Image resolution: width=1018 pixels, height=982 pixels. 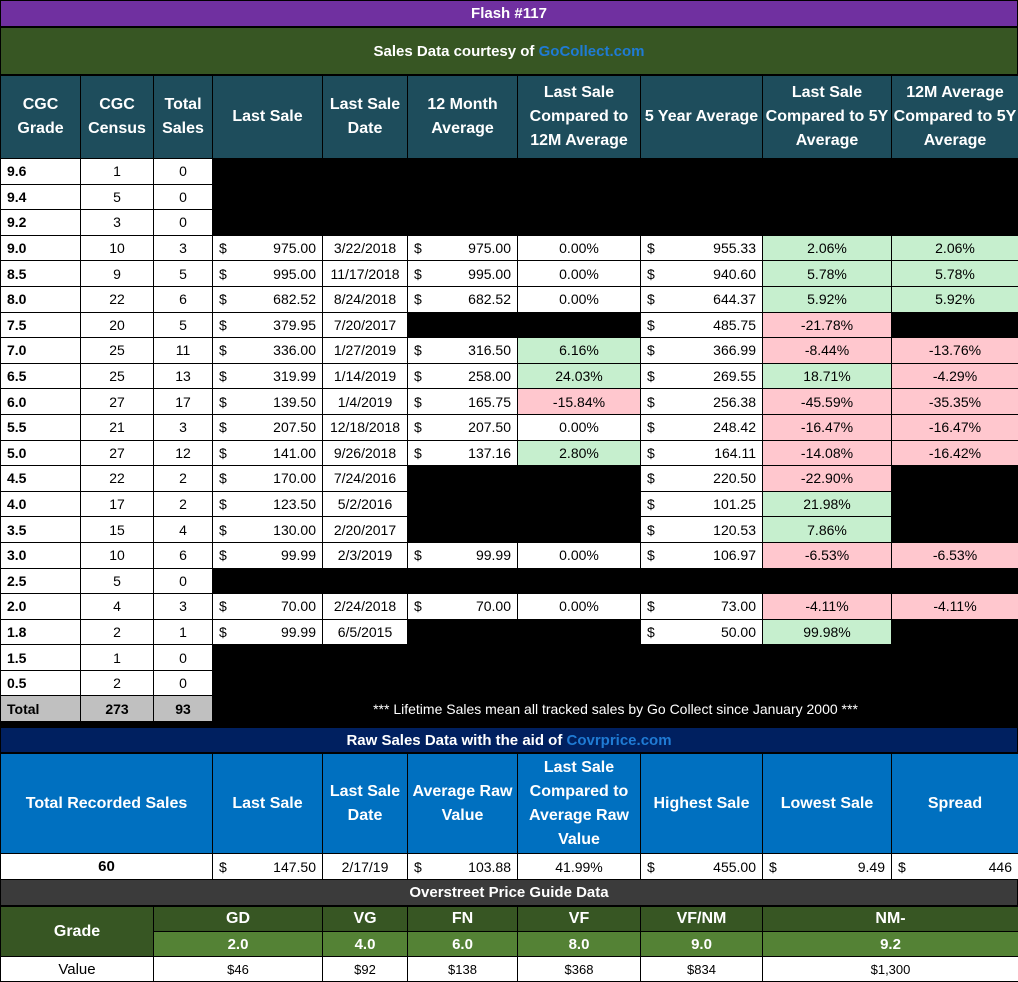 What do you see at coordinates (40, 606) in the screenshot?
I see `cgc-grade-cell: 2.0` at bounding box center [40, 606].